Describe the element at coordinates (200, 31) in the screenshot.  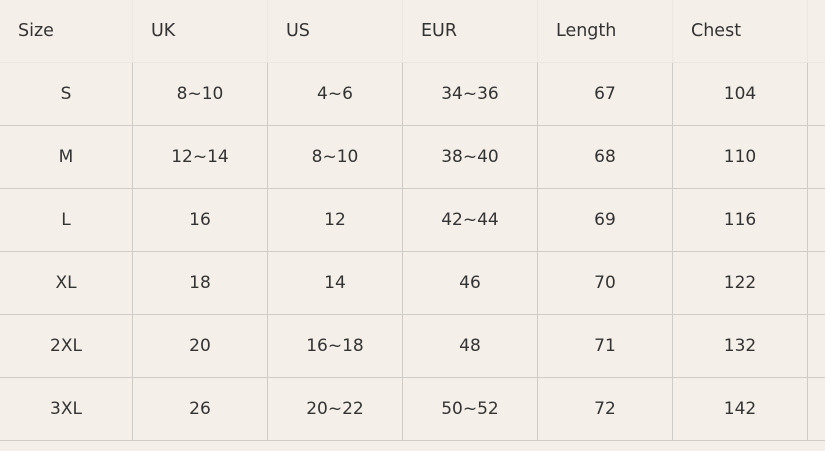
I see `column-header: UK` at that location.